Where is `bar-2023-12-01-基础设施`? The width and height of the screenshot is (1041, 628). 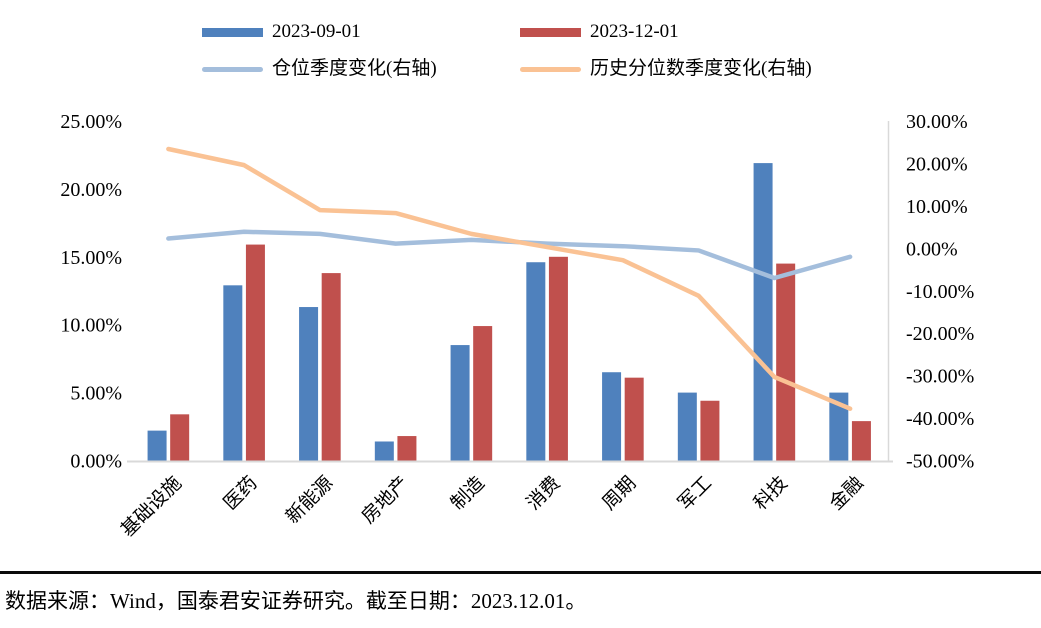 bar-2023-12-01-基础设施 is located at coordinates (180, 437).